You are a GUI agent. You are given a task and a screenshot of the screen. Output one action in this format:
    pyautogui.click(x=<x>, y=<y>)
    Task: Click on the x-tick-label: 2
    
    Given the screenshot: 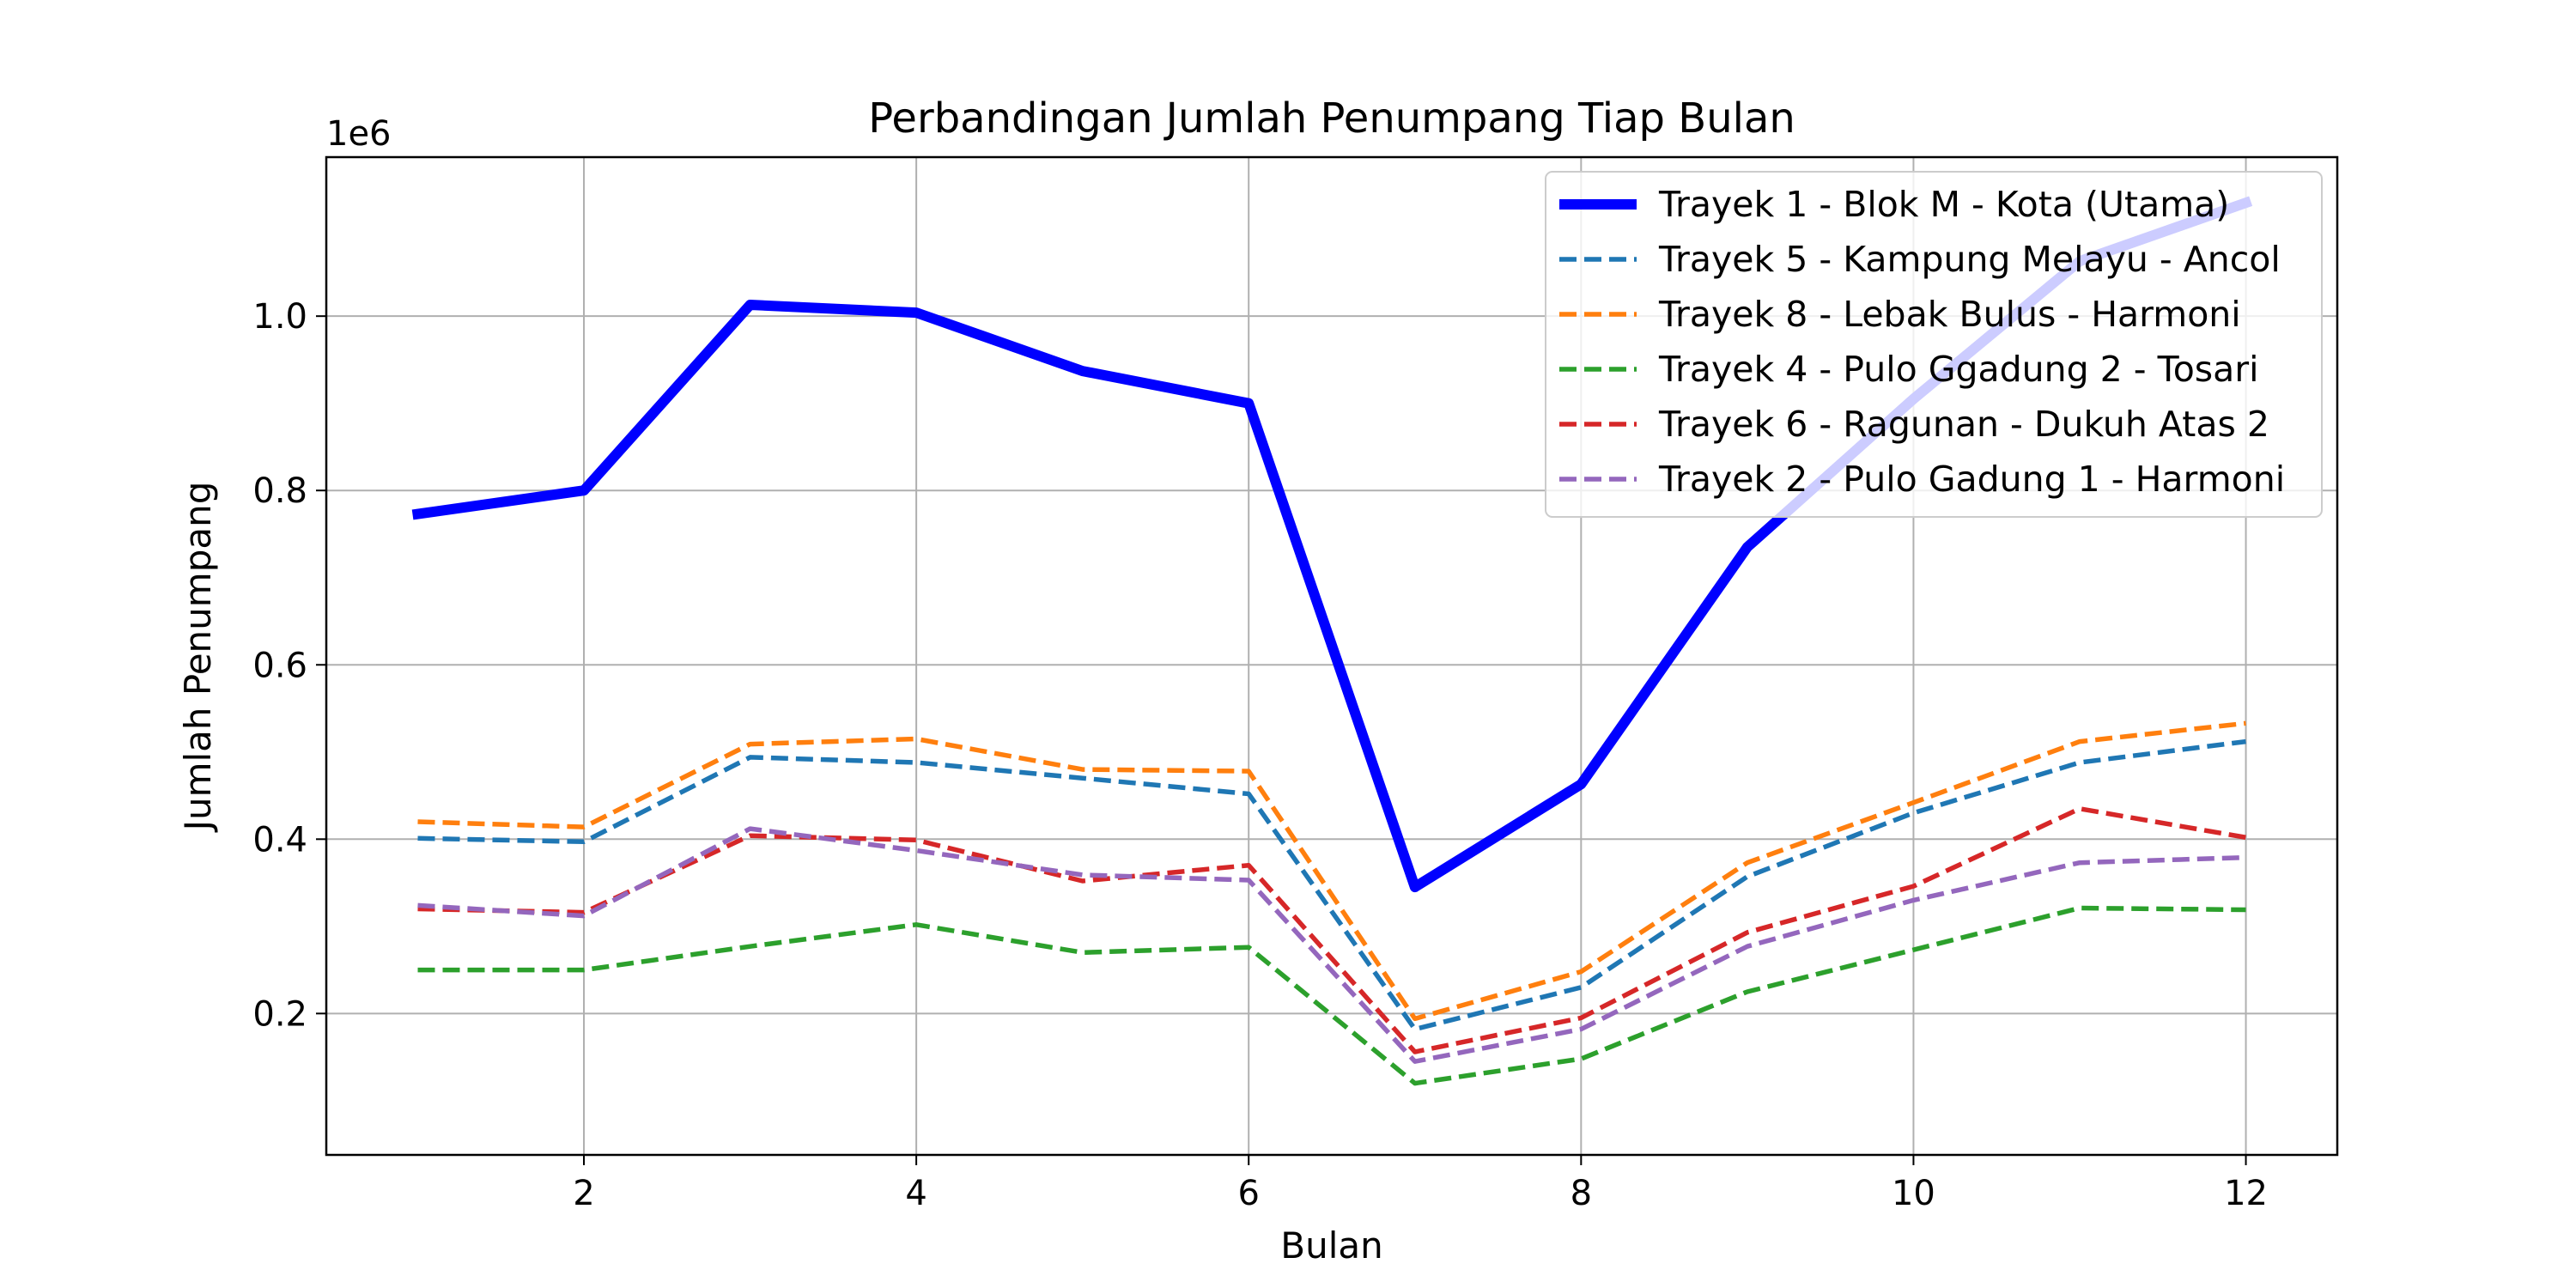 What is the action you would take?
    pyautogui.click(x=583, y=1193)
    